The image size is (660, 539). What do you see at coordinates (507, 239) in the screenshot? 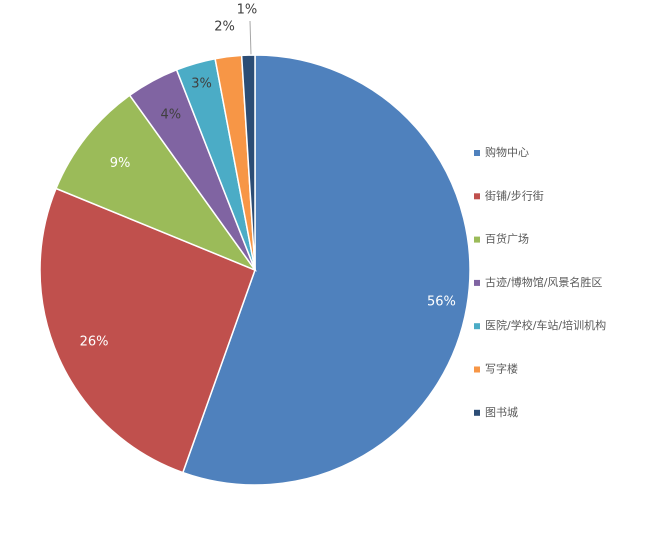
I see `legend-label: 百货广场` at bounding box center [507, 239].